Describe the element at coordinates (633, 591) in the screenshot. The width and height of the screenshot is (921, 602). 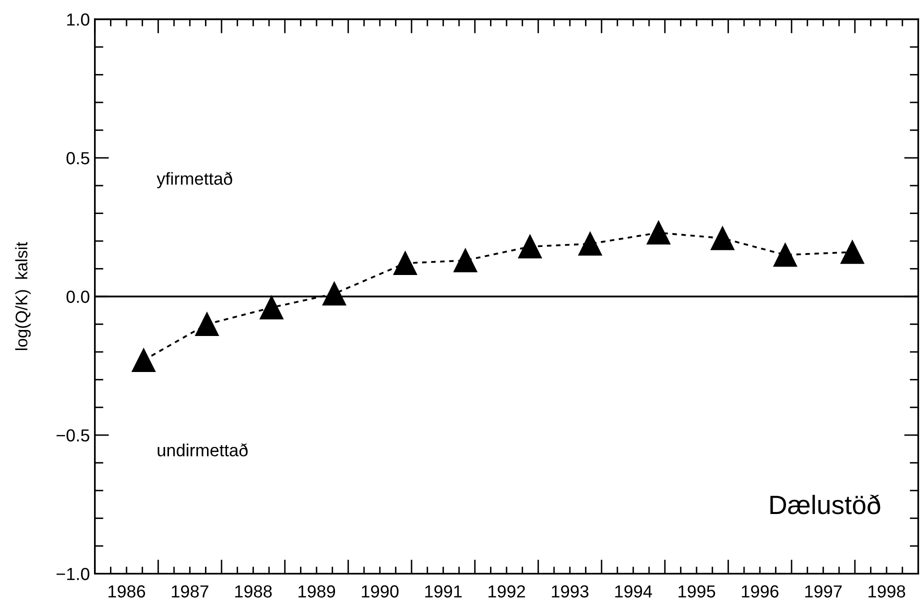
I see `x-tick-label: 1994` at that location.